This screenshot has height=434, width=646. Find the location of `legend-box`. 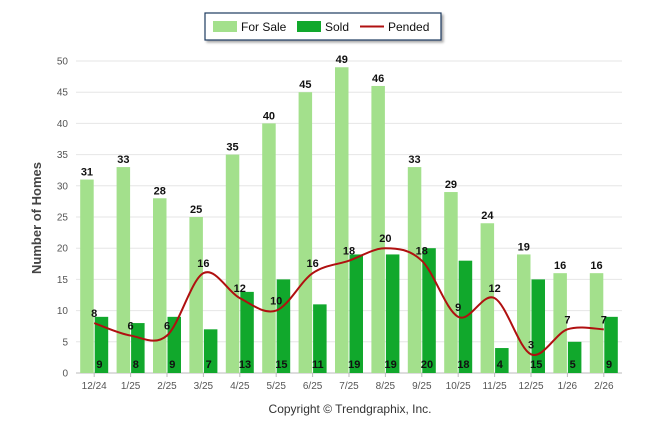

legend-box is located at coordinates (323, 26).